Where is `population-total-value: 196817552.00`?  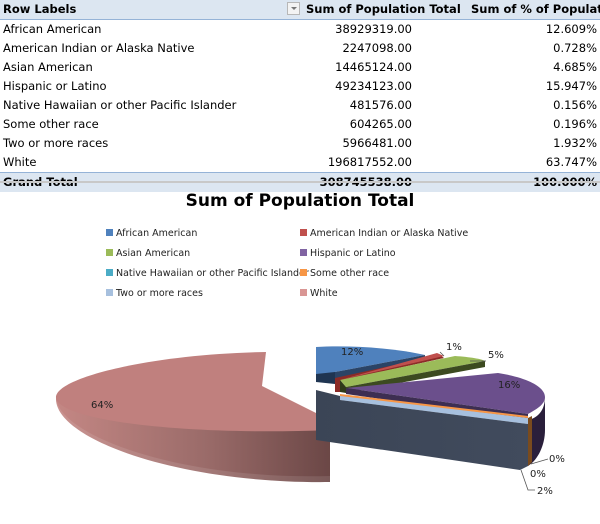
population-total-value: 196817552.00 is located at coordinates (369, 162).